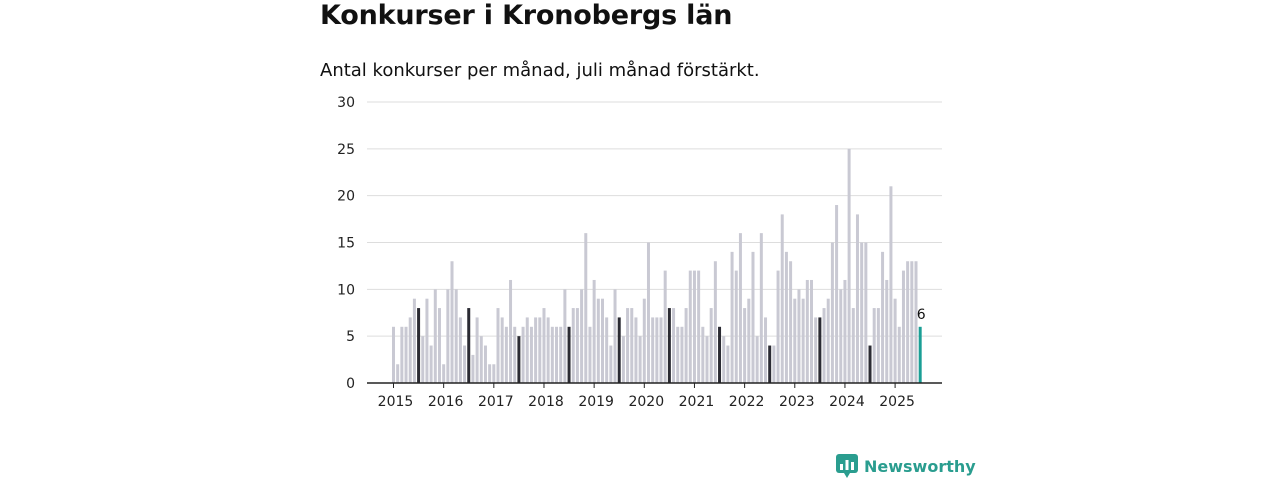  What do you see at coordinates (496, 402) in the screenshot?
I see `x-tick-label: 2017` at bounding box center [496, 402].